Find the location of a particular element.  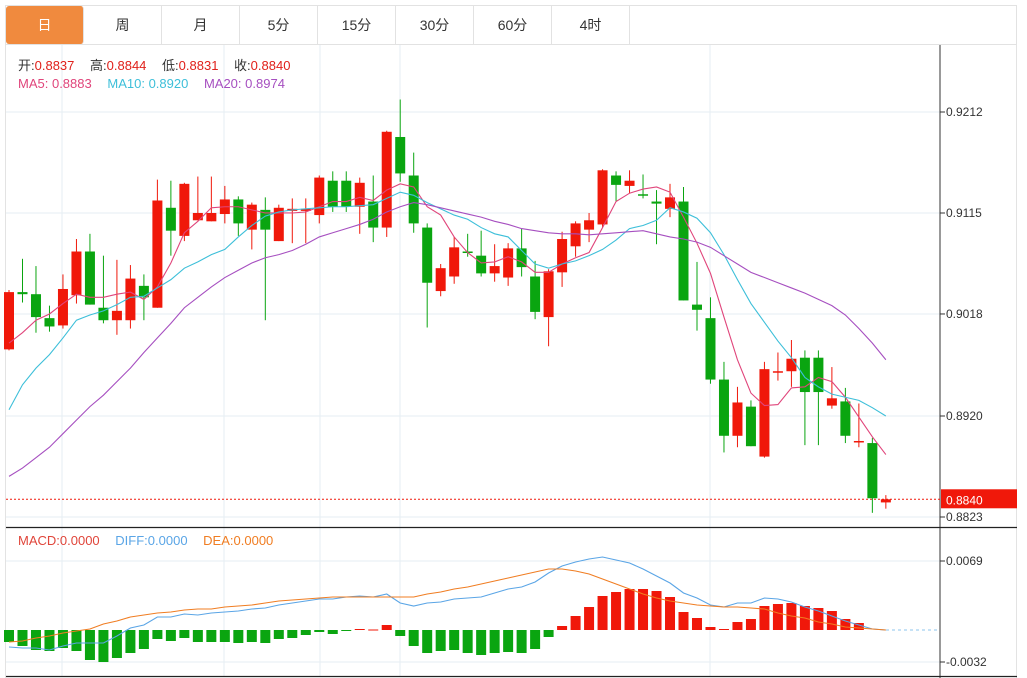

period-tabs: 日 周 月 5分 15分 30分 60分 4时 is located at coordinates (511, 25).